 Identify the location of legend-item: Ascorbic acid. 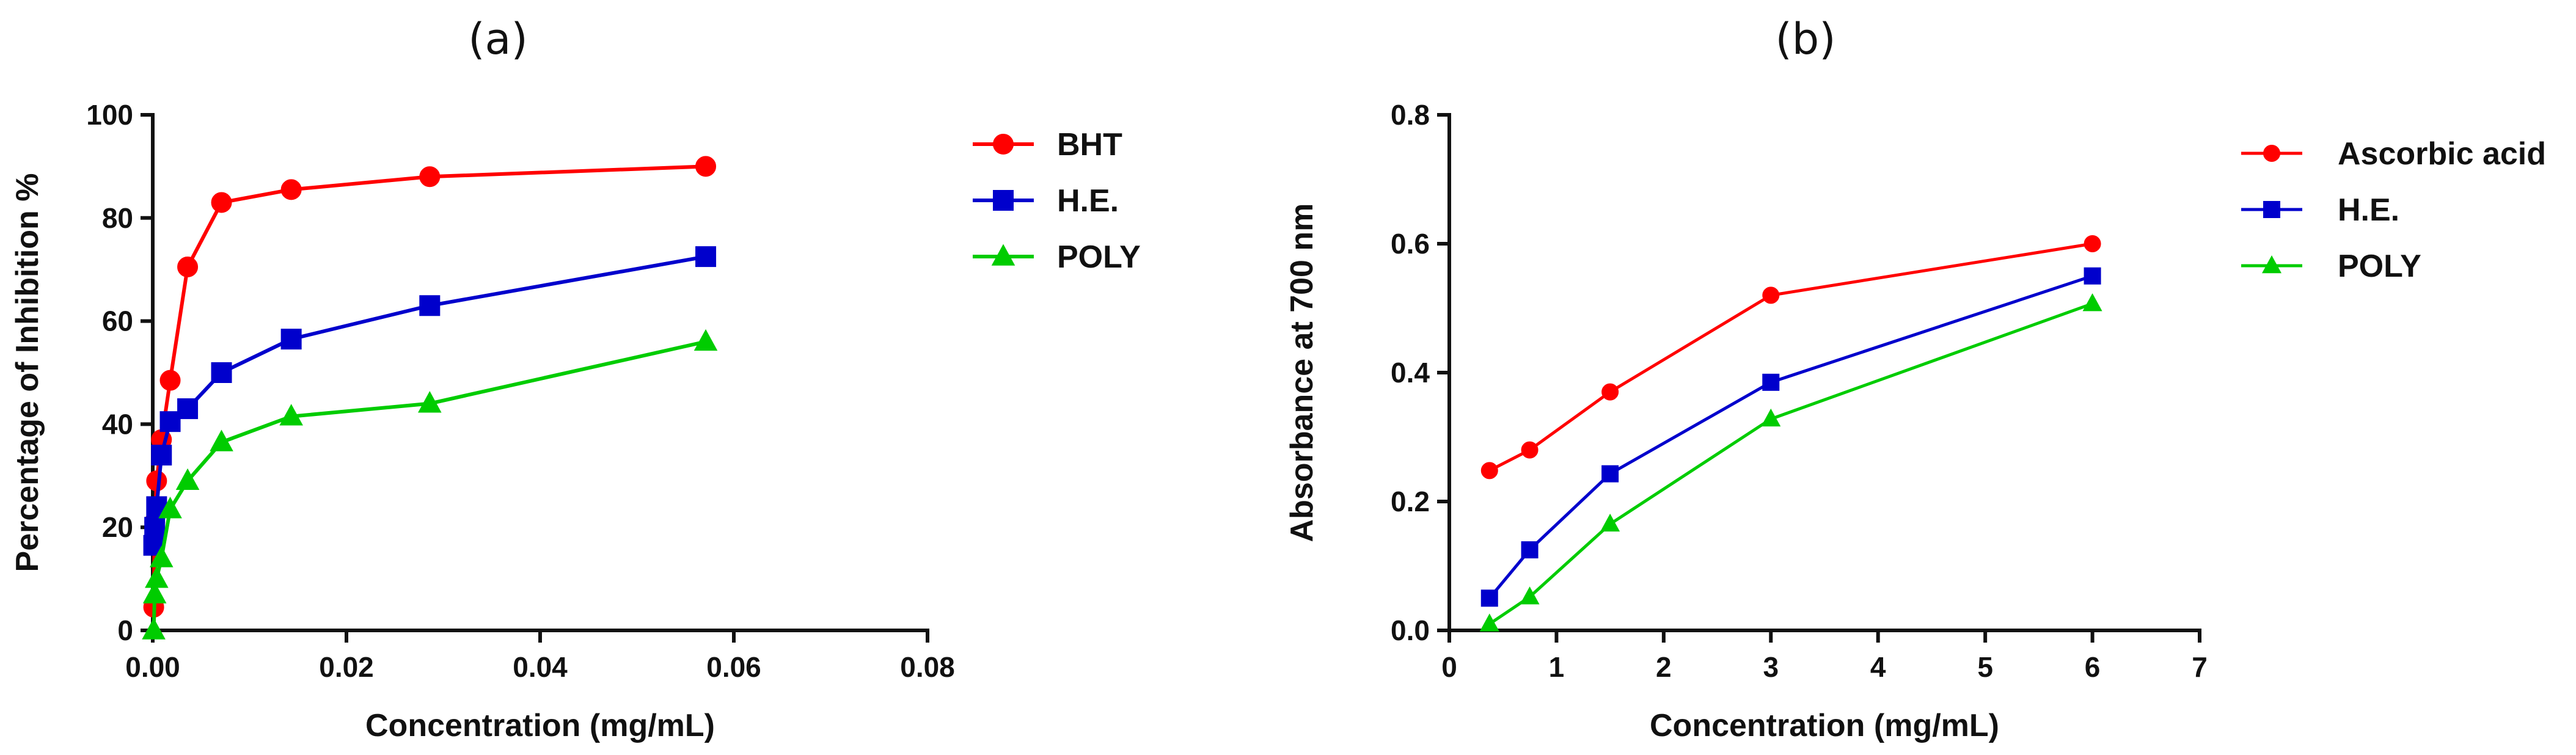
(2393, 154).